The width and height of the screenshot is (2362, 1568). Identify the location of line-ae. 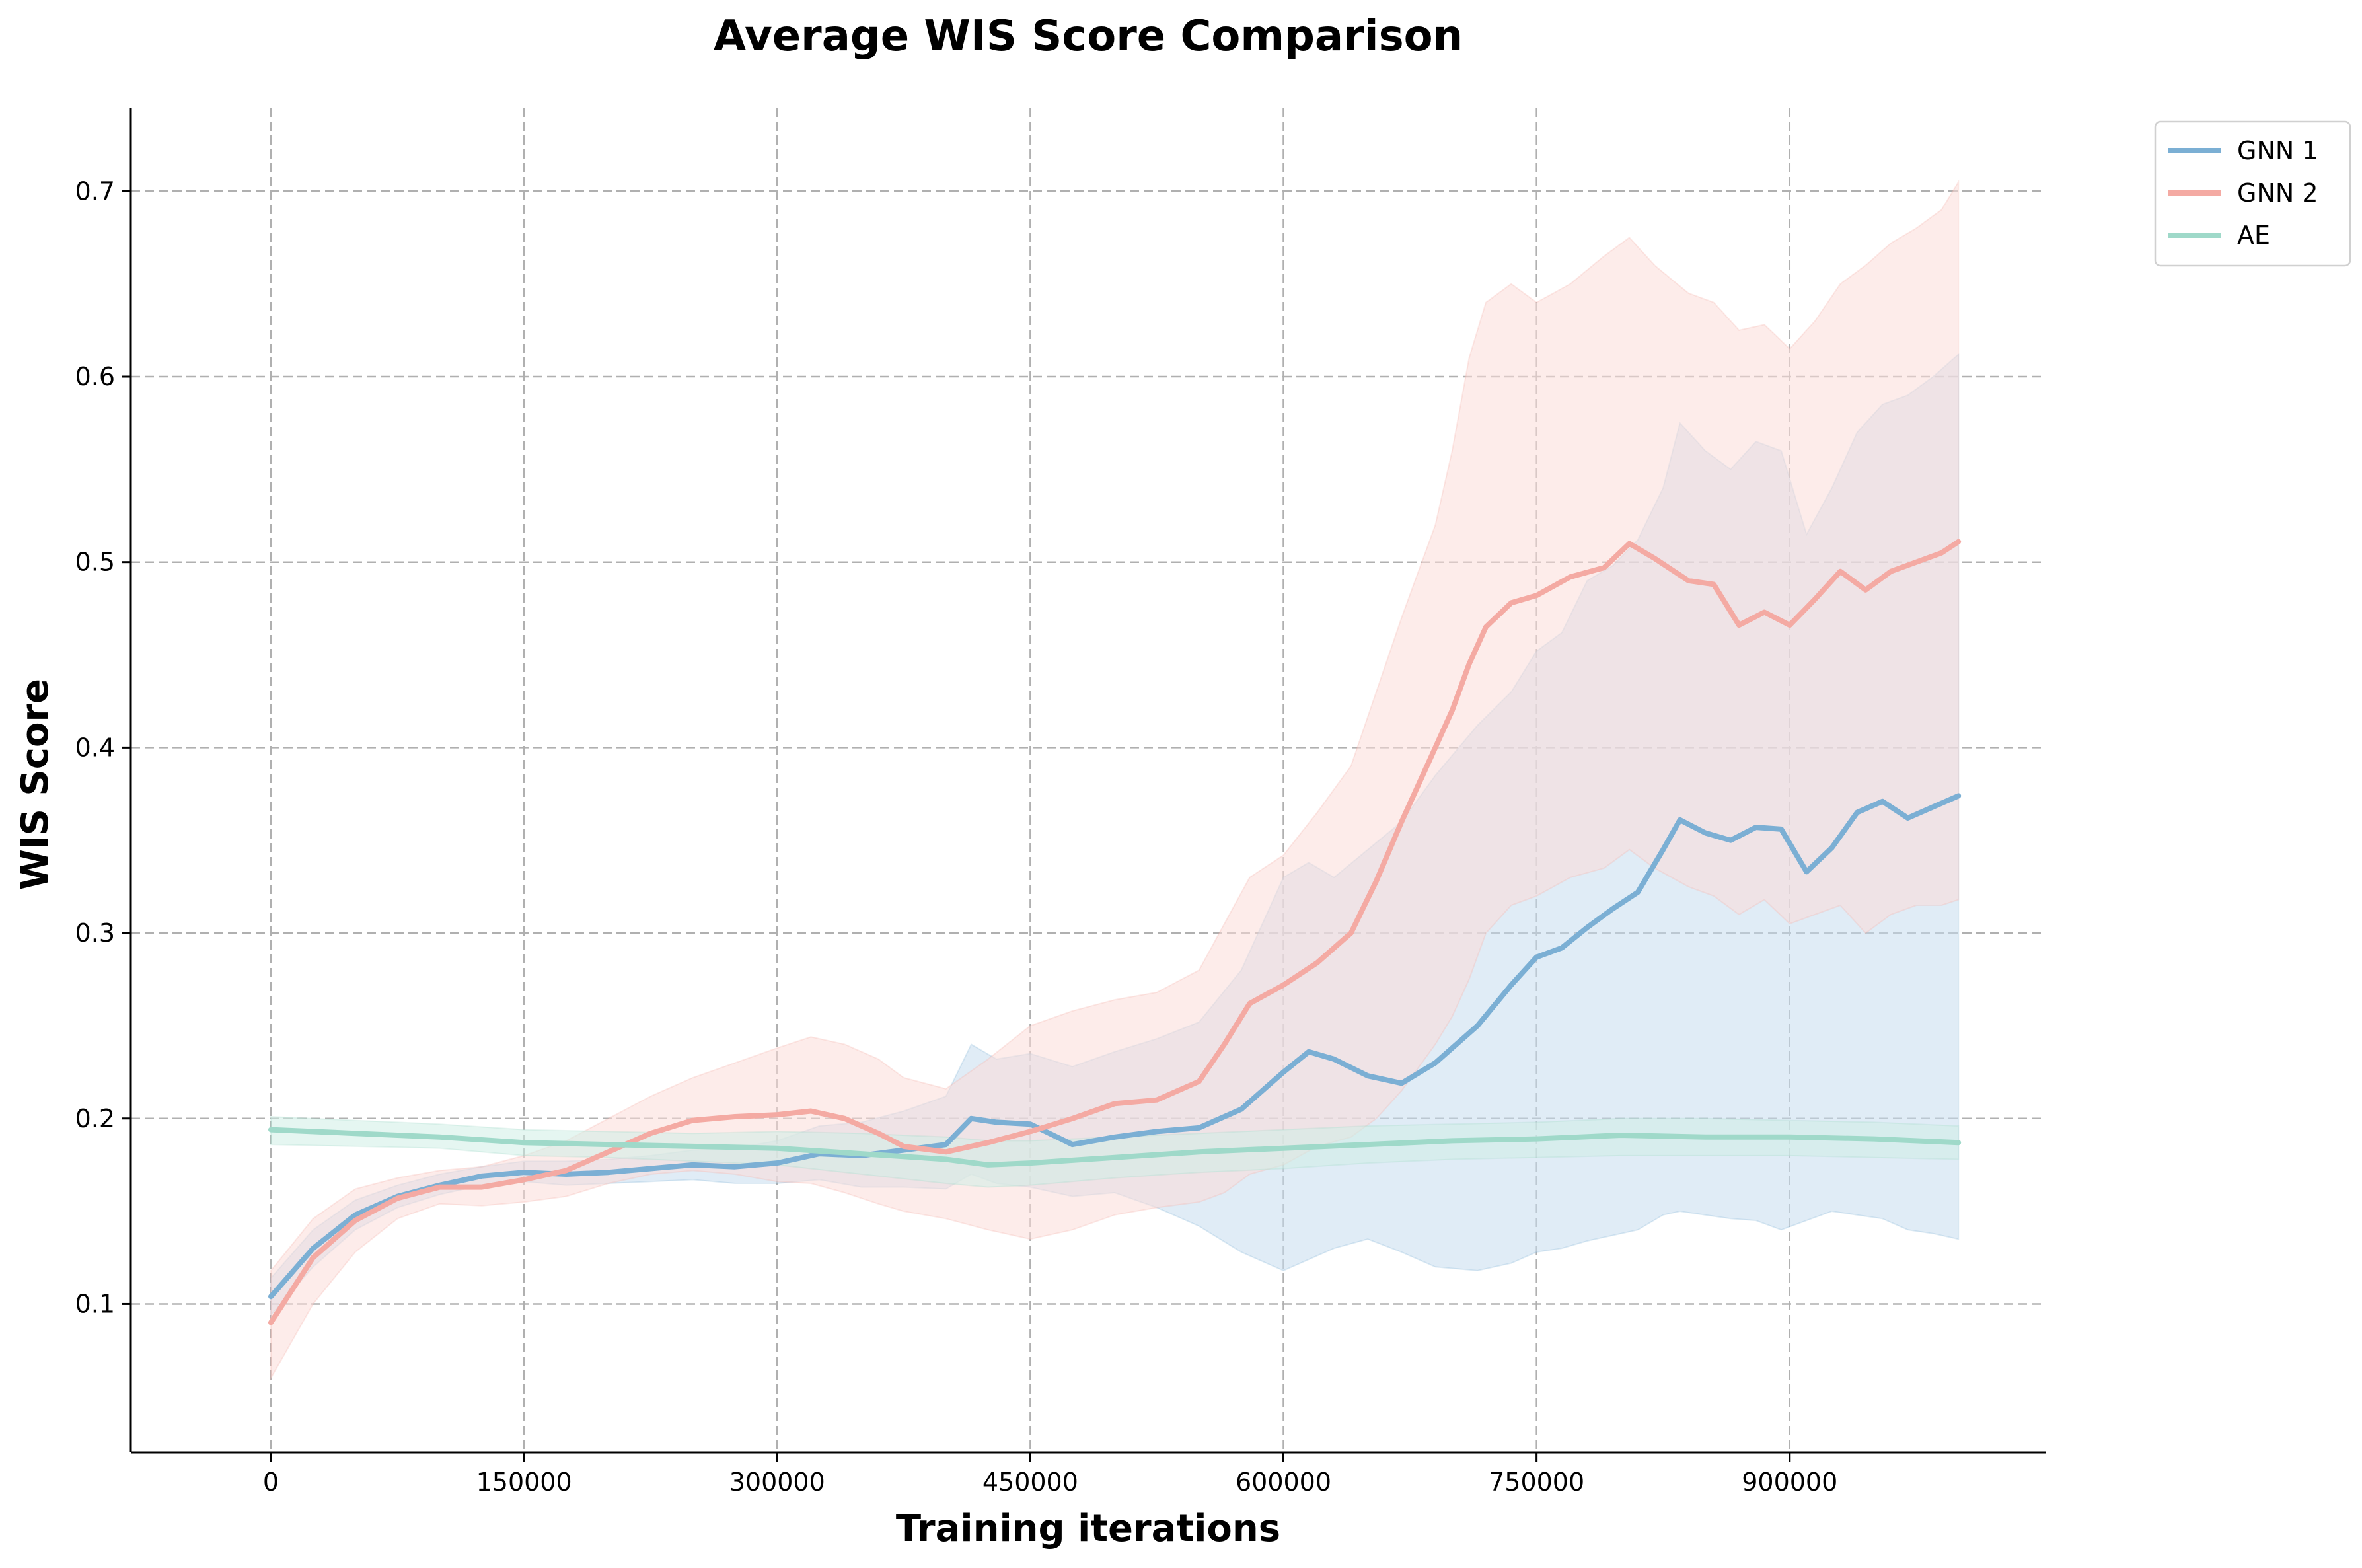
(1115, 1147).